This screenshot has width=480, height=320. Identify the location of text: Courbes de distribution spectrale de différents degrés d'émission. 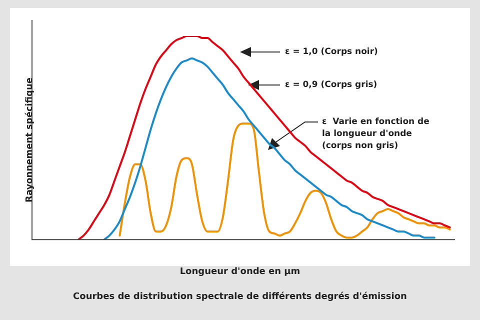
(240, 297).